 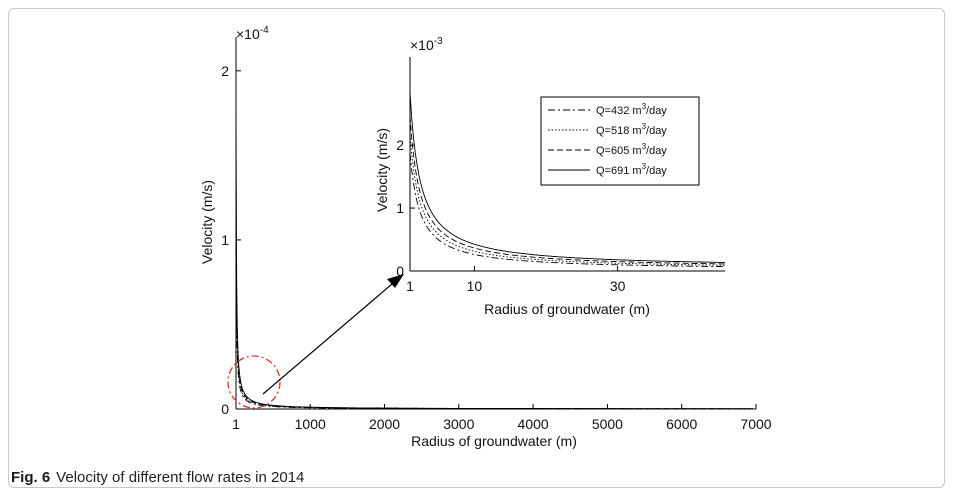 What do you see at coordinates (327, 339) in the screenshot?
I see `zoom-arrow` at bounding box center [327, 339].